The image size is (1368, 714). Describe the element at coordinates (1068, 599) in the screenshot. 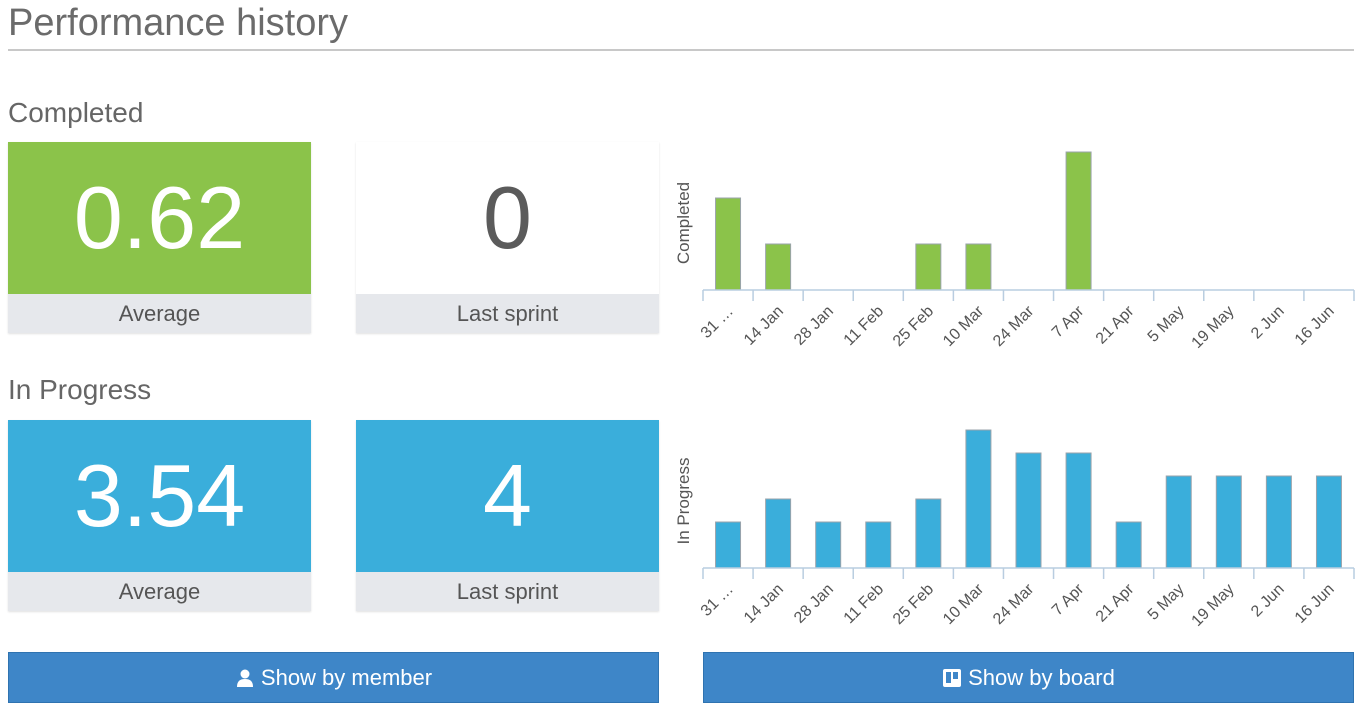

I see `in-progress-chart-x-tick-label: 7 Apr` at that location.